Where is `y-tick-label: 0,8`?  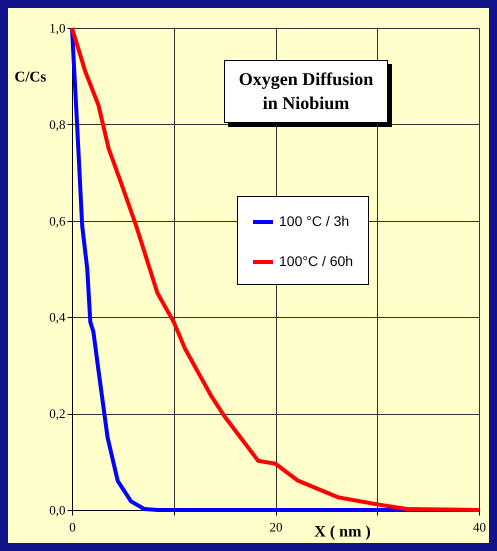
y-tick-label: 0,8 is located at coordinates (57, 124).